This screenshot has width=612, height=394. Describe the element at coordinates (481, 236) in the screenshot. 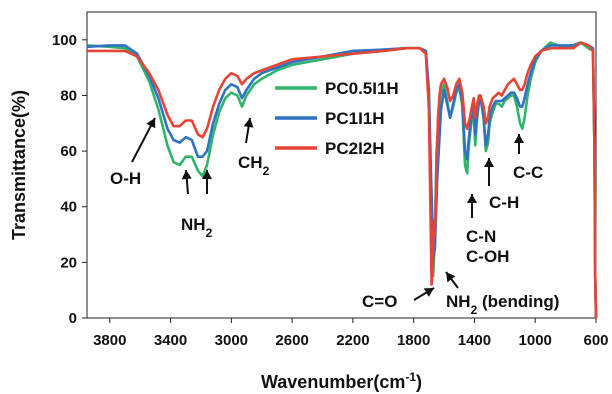

I see `annotation-label-cn: C-N` at that location.